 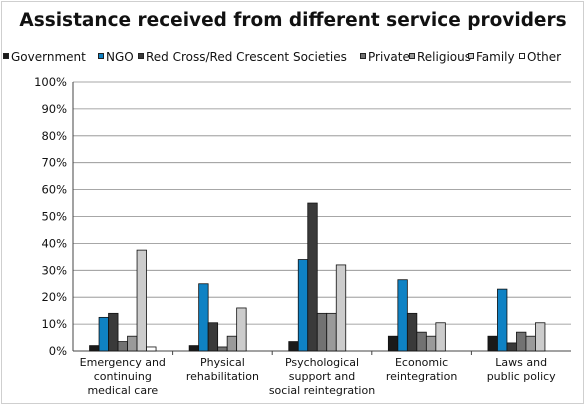 What do you see at coordinates (54, 270) in the screenshot?
I see `y-tick-label: 30%` at bounding box center [54, 270].